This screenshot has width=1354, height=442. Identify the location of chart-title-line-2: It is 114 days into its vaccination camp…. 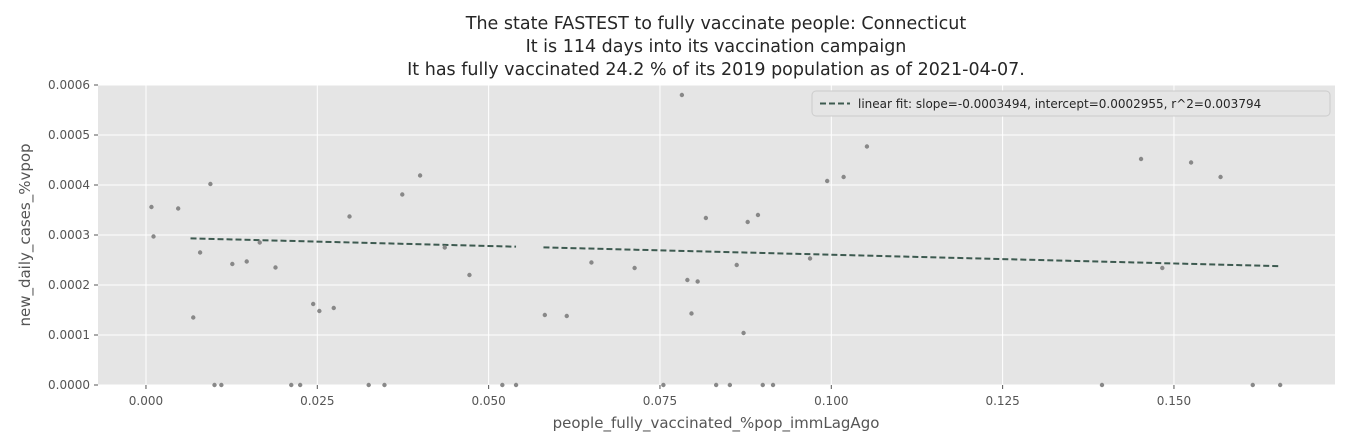
(716, 47).